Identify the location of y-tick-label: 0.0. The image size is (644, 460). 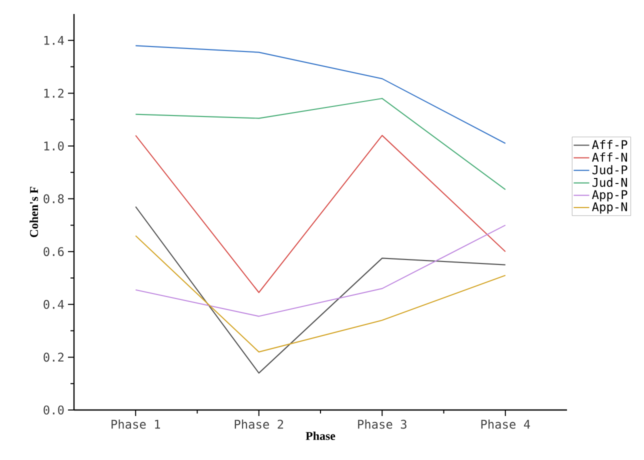
(54, 410).